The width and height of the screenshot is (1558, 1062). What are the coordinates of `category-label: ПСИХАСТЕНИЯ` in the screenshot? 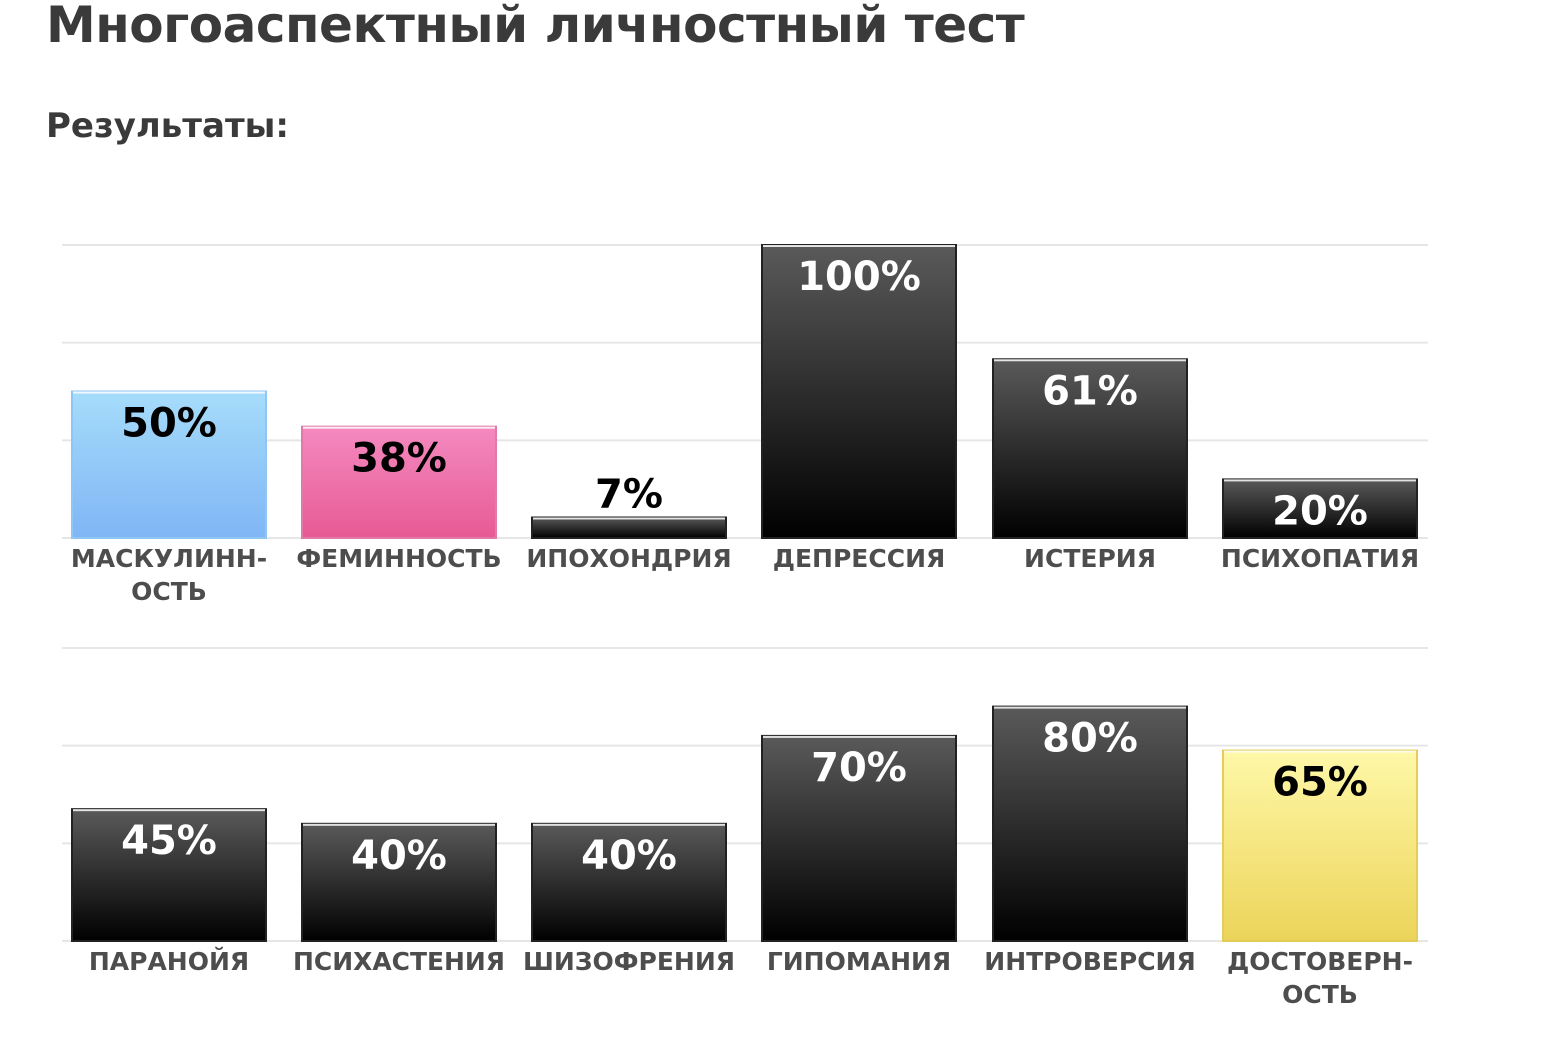 It's located at (399, 961).